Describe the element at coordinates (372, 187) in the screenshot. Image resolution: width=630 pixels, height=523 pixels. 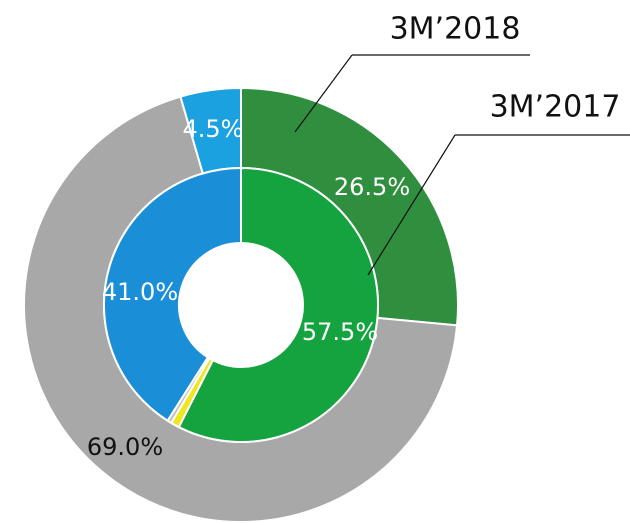
I see `data-label: 26.5%` at that location.